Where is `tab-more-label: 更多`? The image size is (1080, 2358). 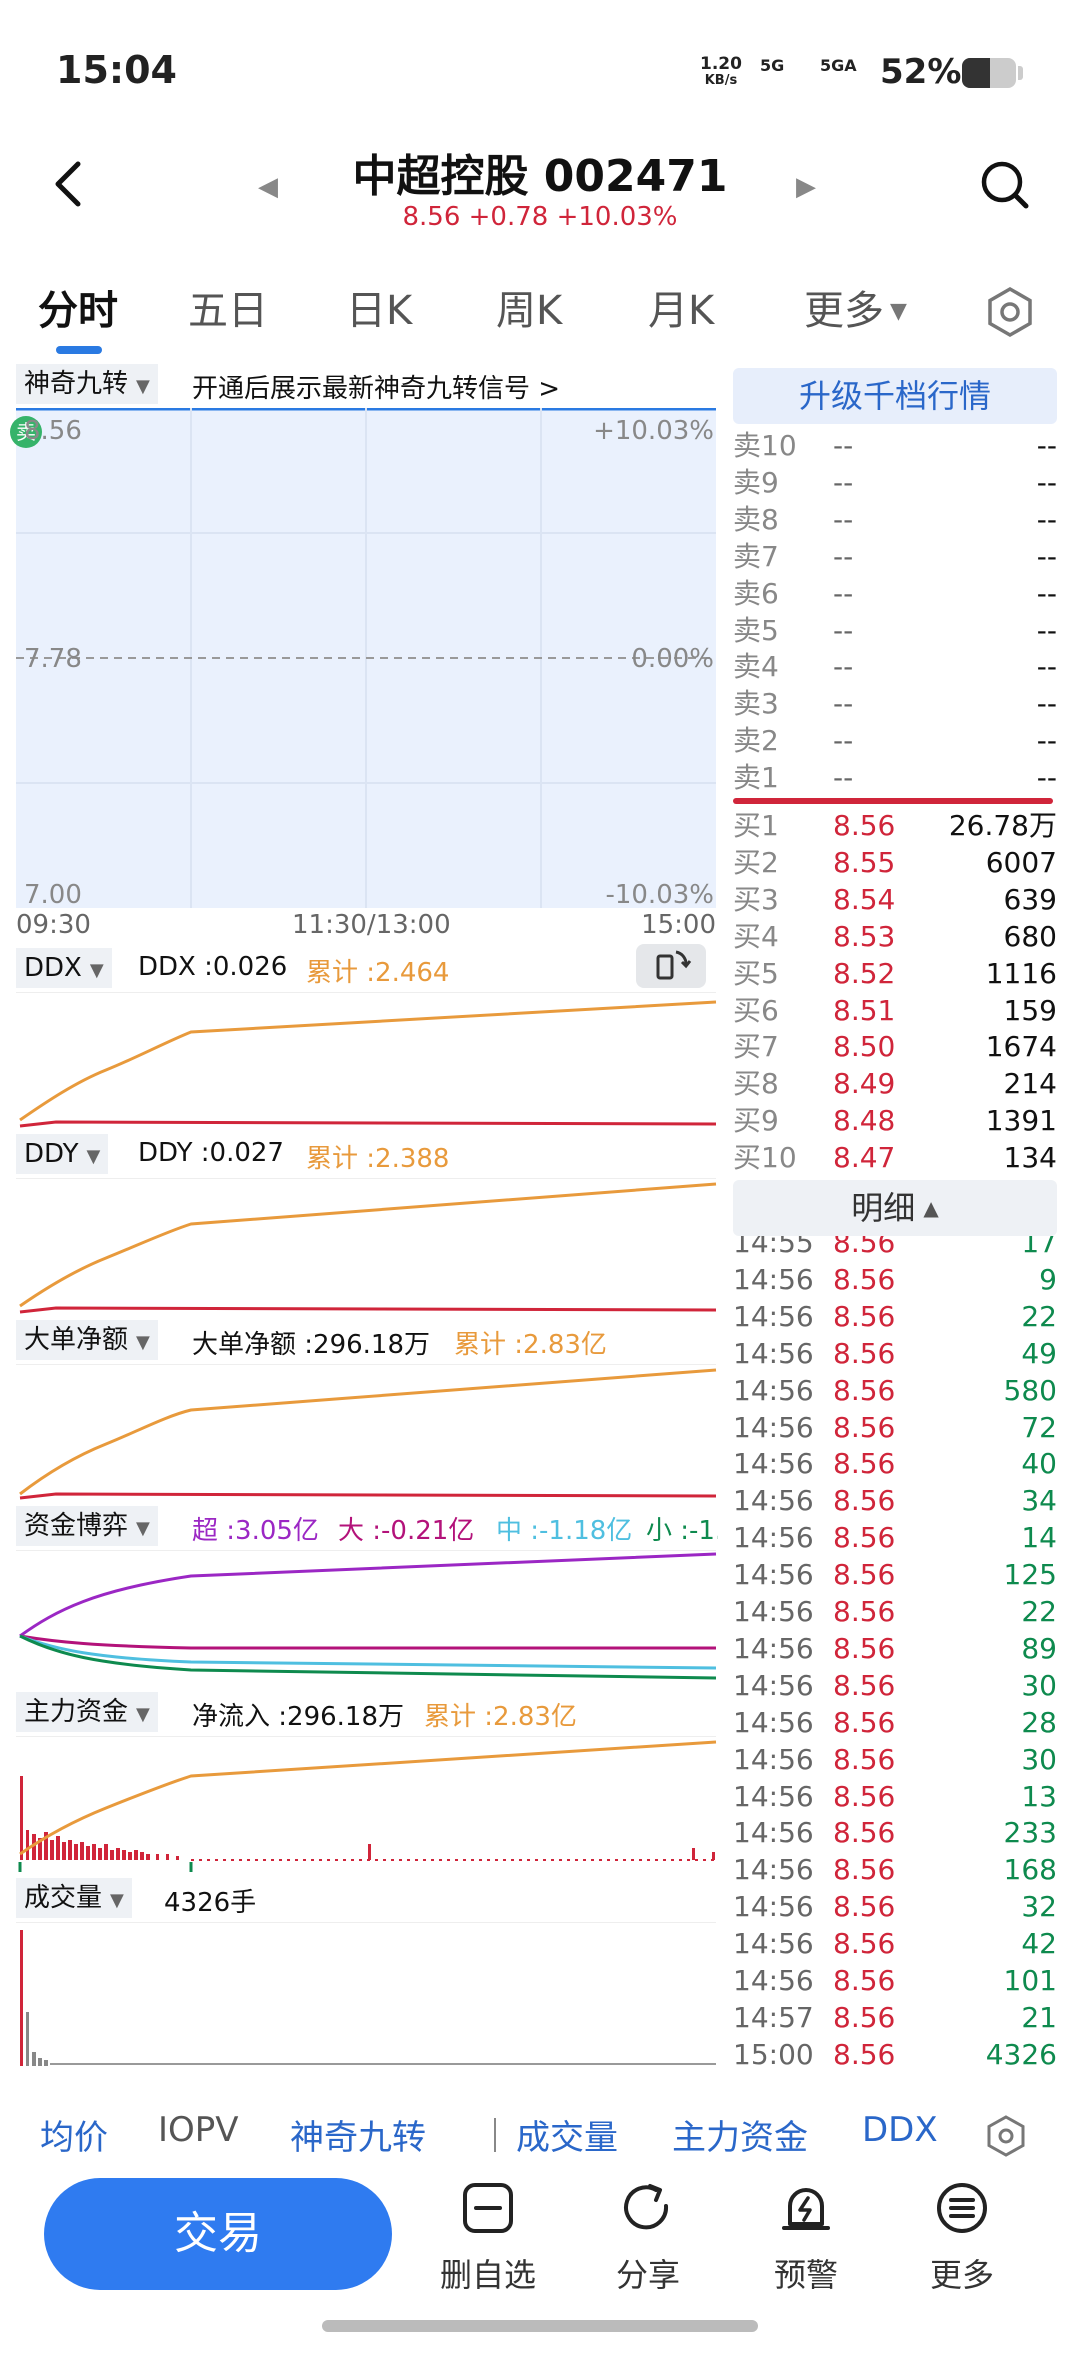 tab-more-label: 更多 is located at coordinates (844, 311).